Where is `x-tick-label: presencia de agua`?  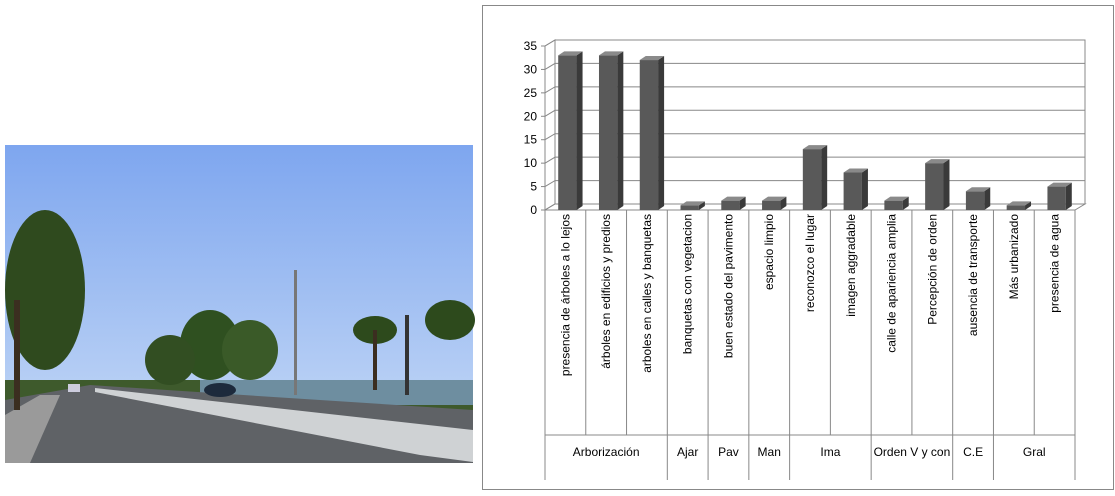 x-tick-label: presencia de agua is located at coordinates (1055, 263).